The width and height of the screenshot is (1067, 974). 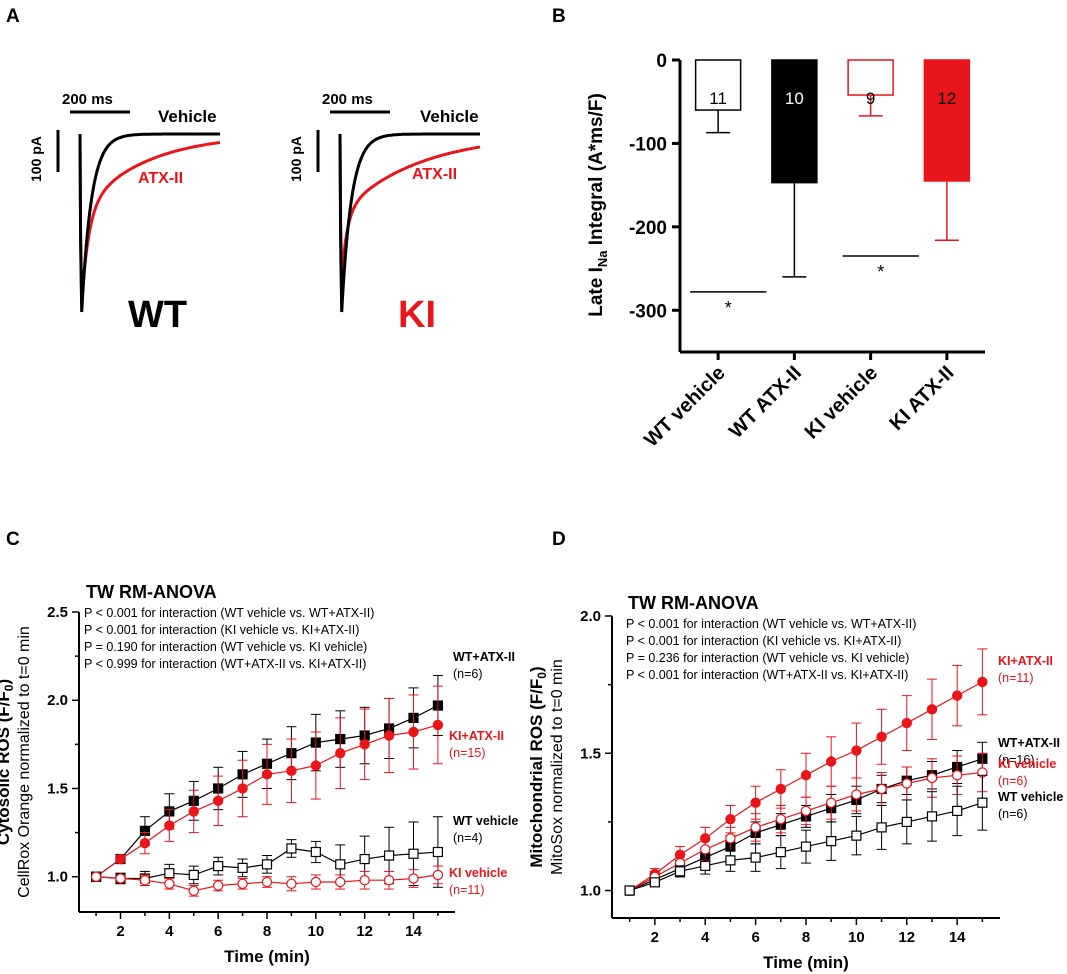 I want to click on legend-label: WT+ATX-II, so click(x=1029, y=743).